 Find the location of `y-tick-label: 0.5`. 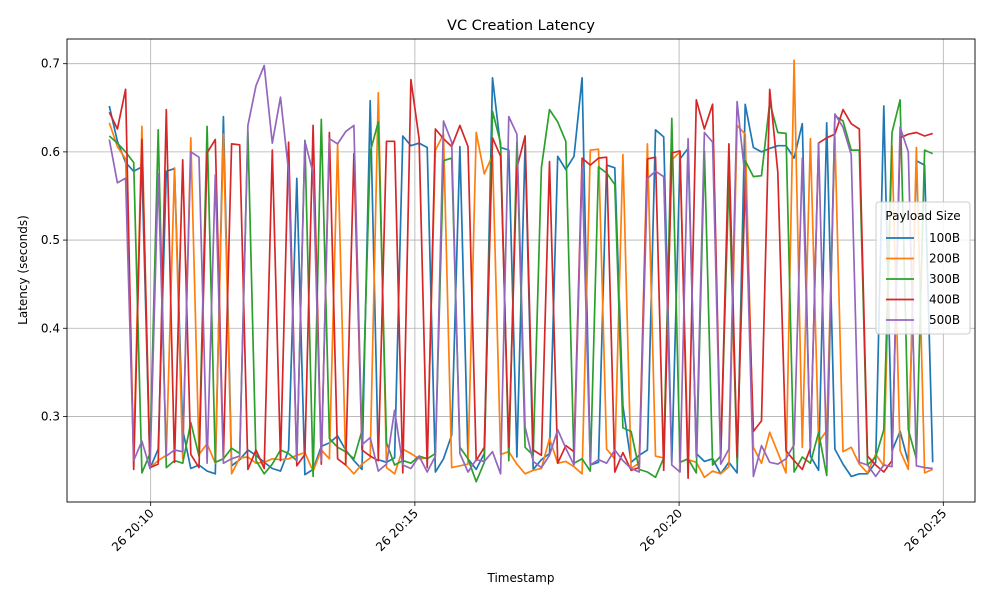

y-tick-label: 0.5 is located at coordinates (50, 240).